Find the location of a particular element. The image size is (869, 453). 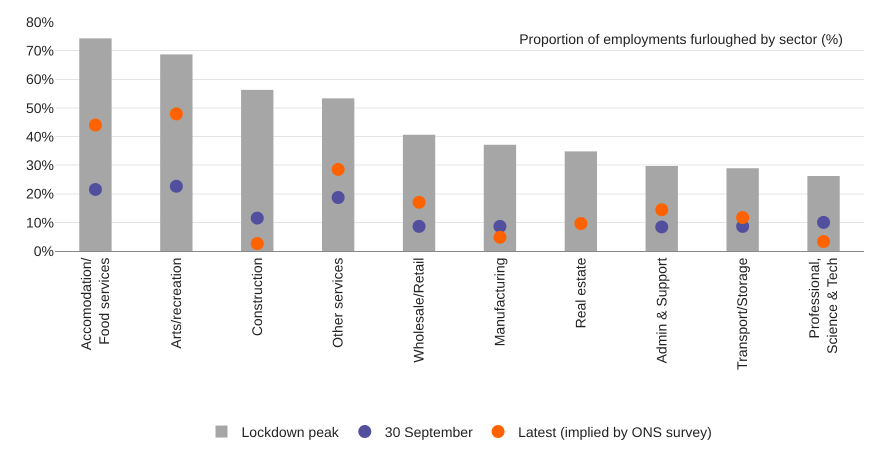

legend-label: 30 September is located at coordinates (429, 432).